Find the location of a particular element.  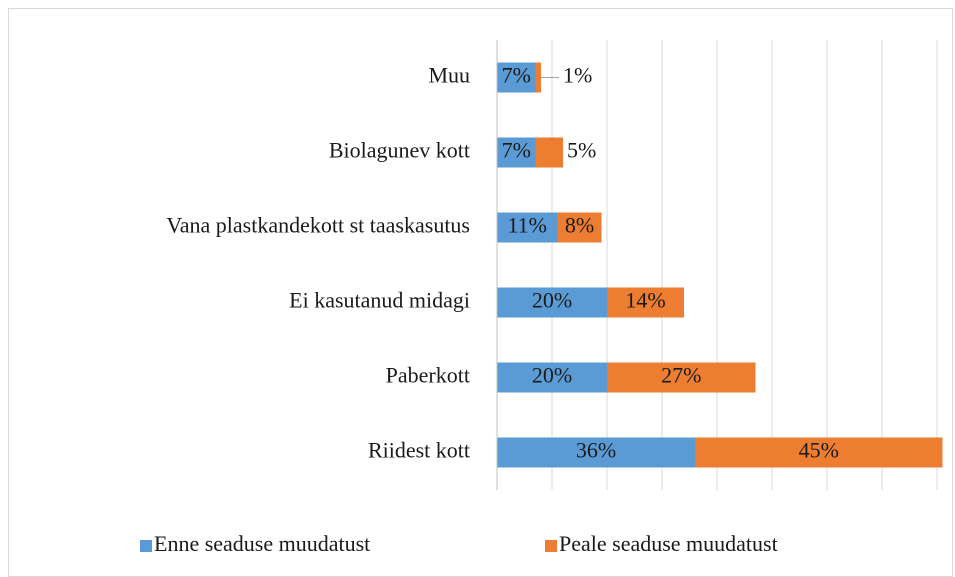

category-label: Vana plastkandekott st taaskasutus is located at coordinates (318, 225).